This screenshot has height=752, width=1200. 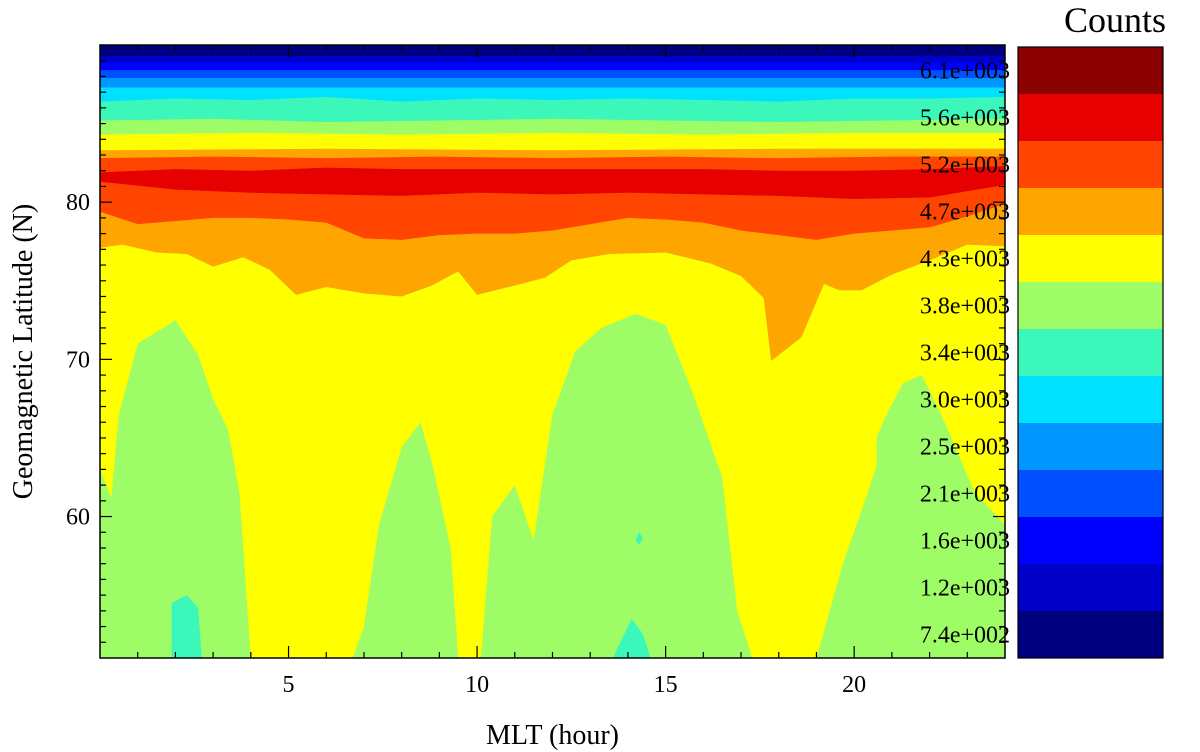 What do you see at coordinates (965, 72) in the screenshot?
I see `colorbar-label: 6.1e+003` at bounding box center [965, 72].